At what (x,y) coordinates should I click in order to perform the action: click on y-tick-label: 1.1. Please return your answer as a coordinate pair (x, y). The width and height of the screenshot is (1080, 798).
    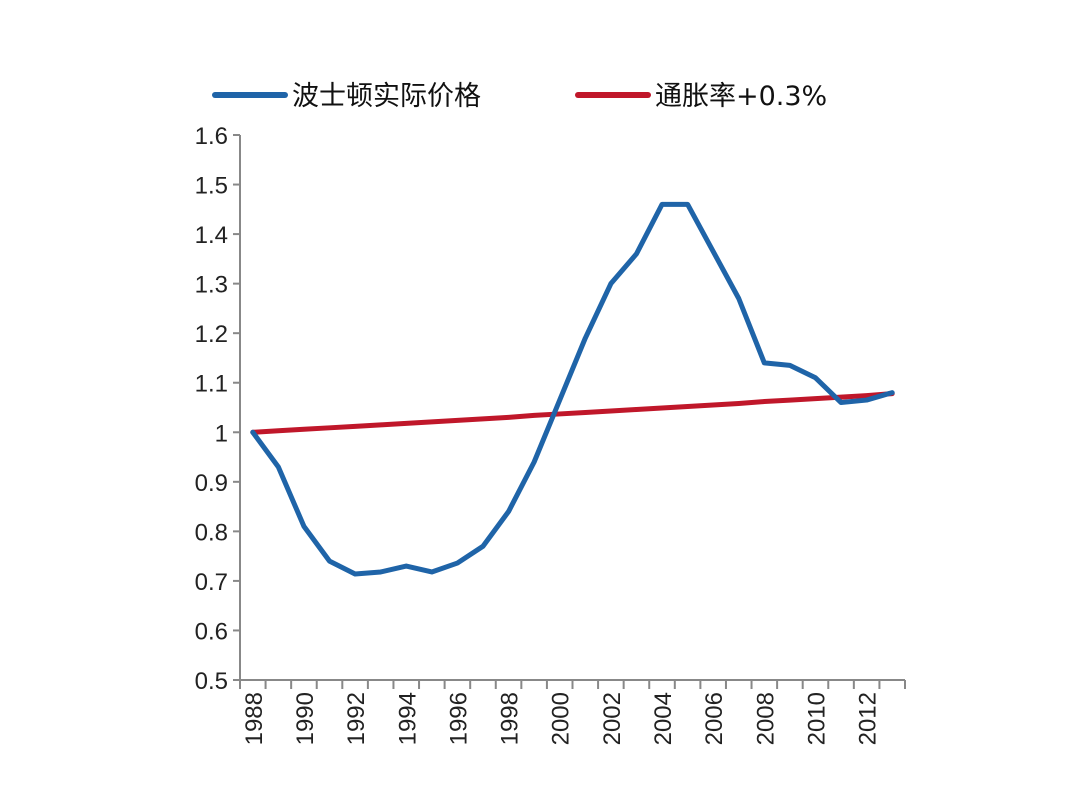
    Looking at the image, I should click on (211, 384).